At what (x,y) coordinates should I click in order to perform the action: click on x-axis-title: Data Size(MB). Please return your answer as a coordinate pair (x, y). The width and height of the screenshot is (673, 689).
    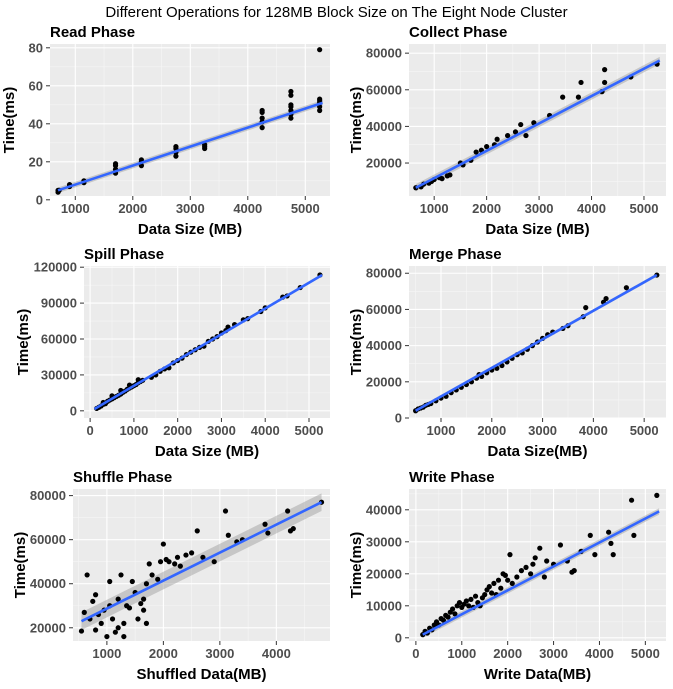
    Looking at the image, I should click on (537, 451).